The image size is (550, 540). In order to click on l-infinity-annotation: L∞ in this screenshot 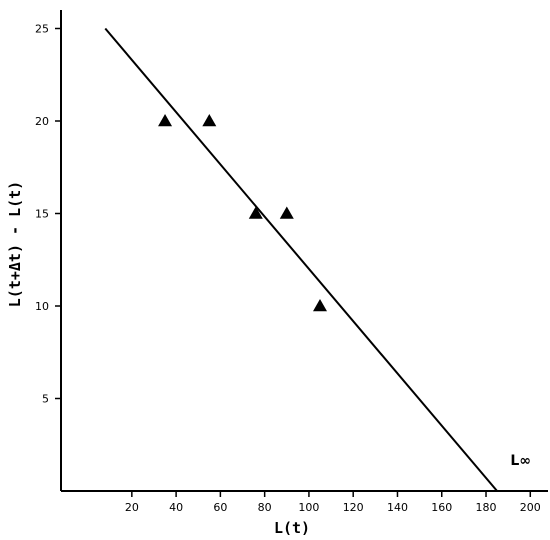, I will do `click(520, 461)`.